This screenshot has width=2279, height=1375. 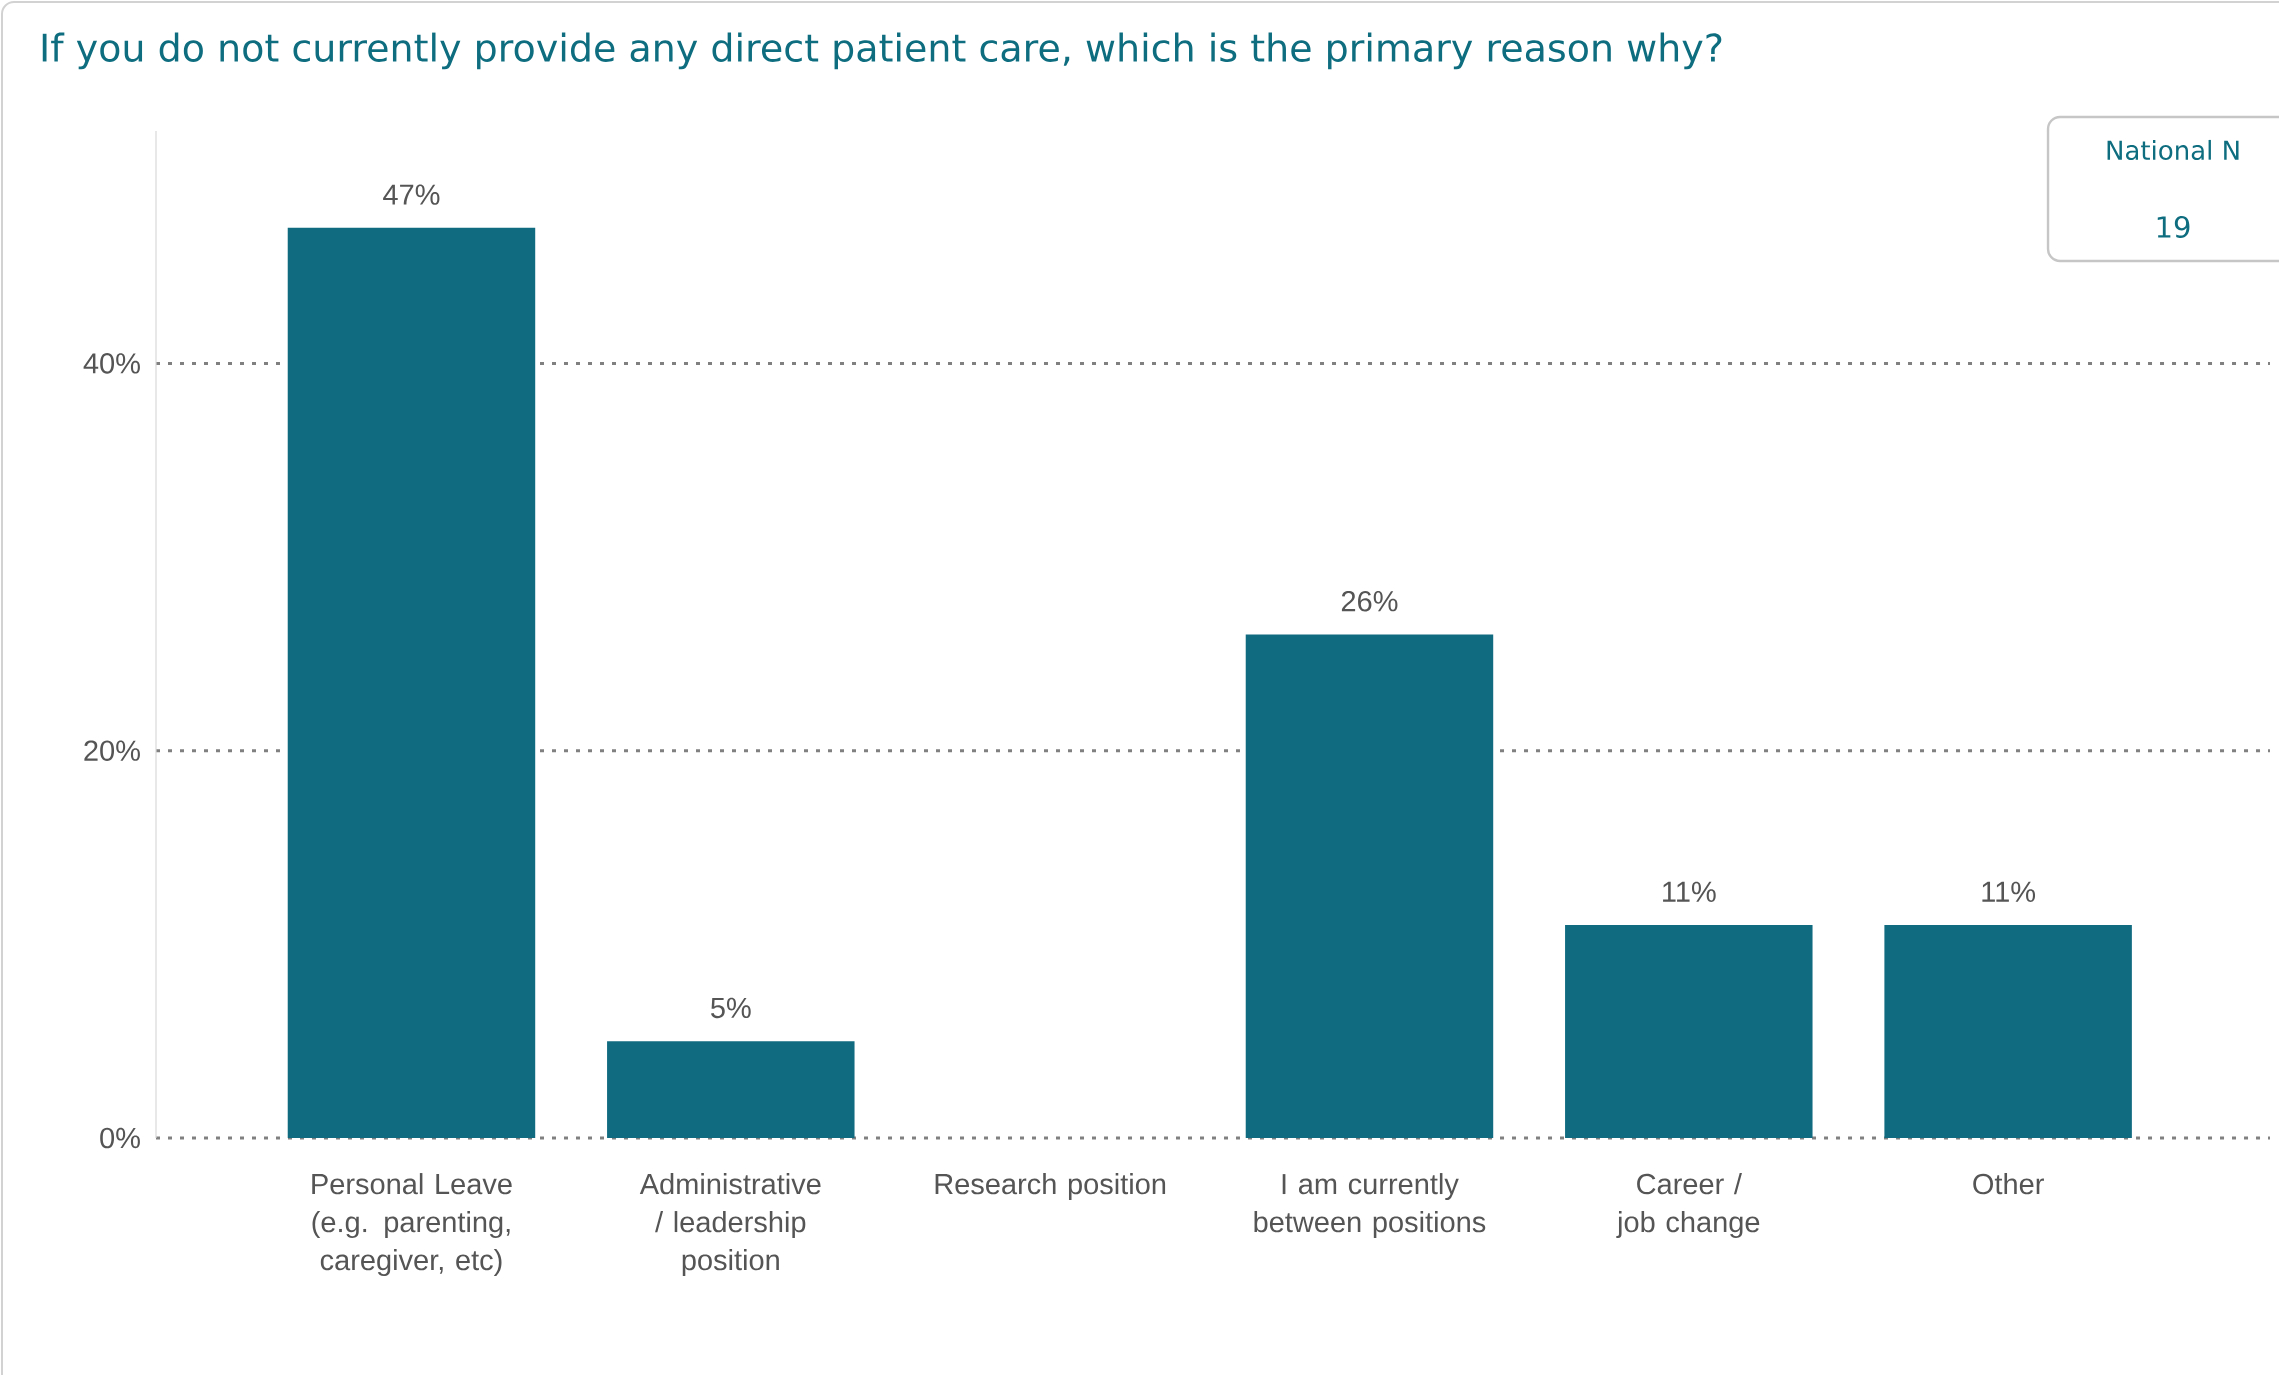 I want to click on data-label: 26%, so click(x=1369, y=601).